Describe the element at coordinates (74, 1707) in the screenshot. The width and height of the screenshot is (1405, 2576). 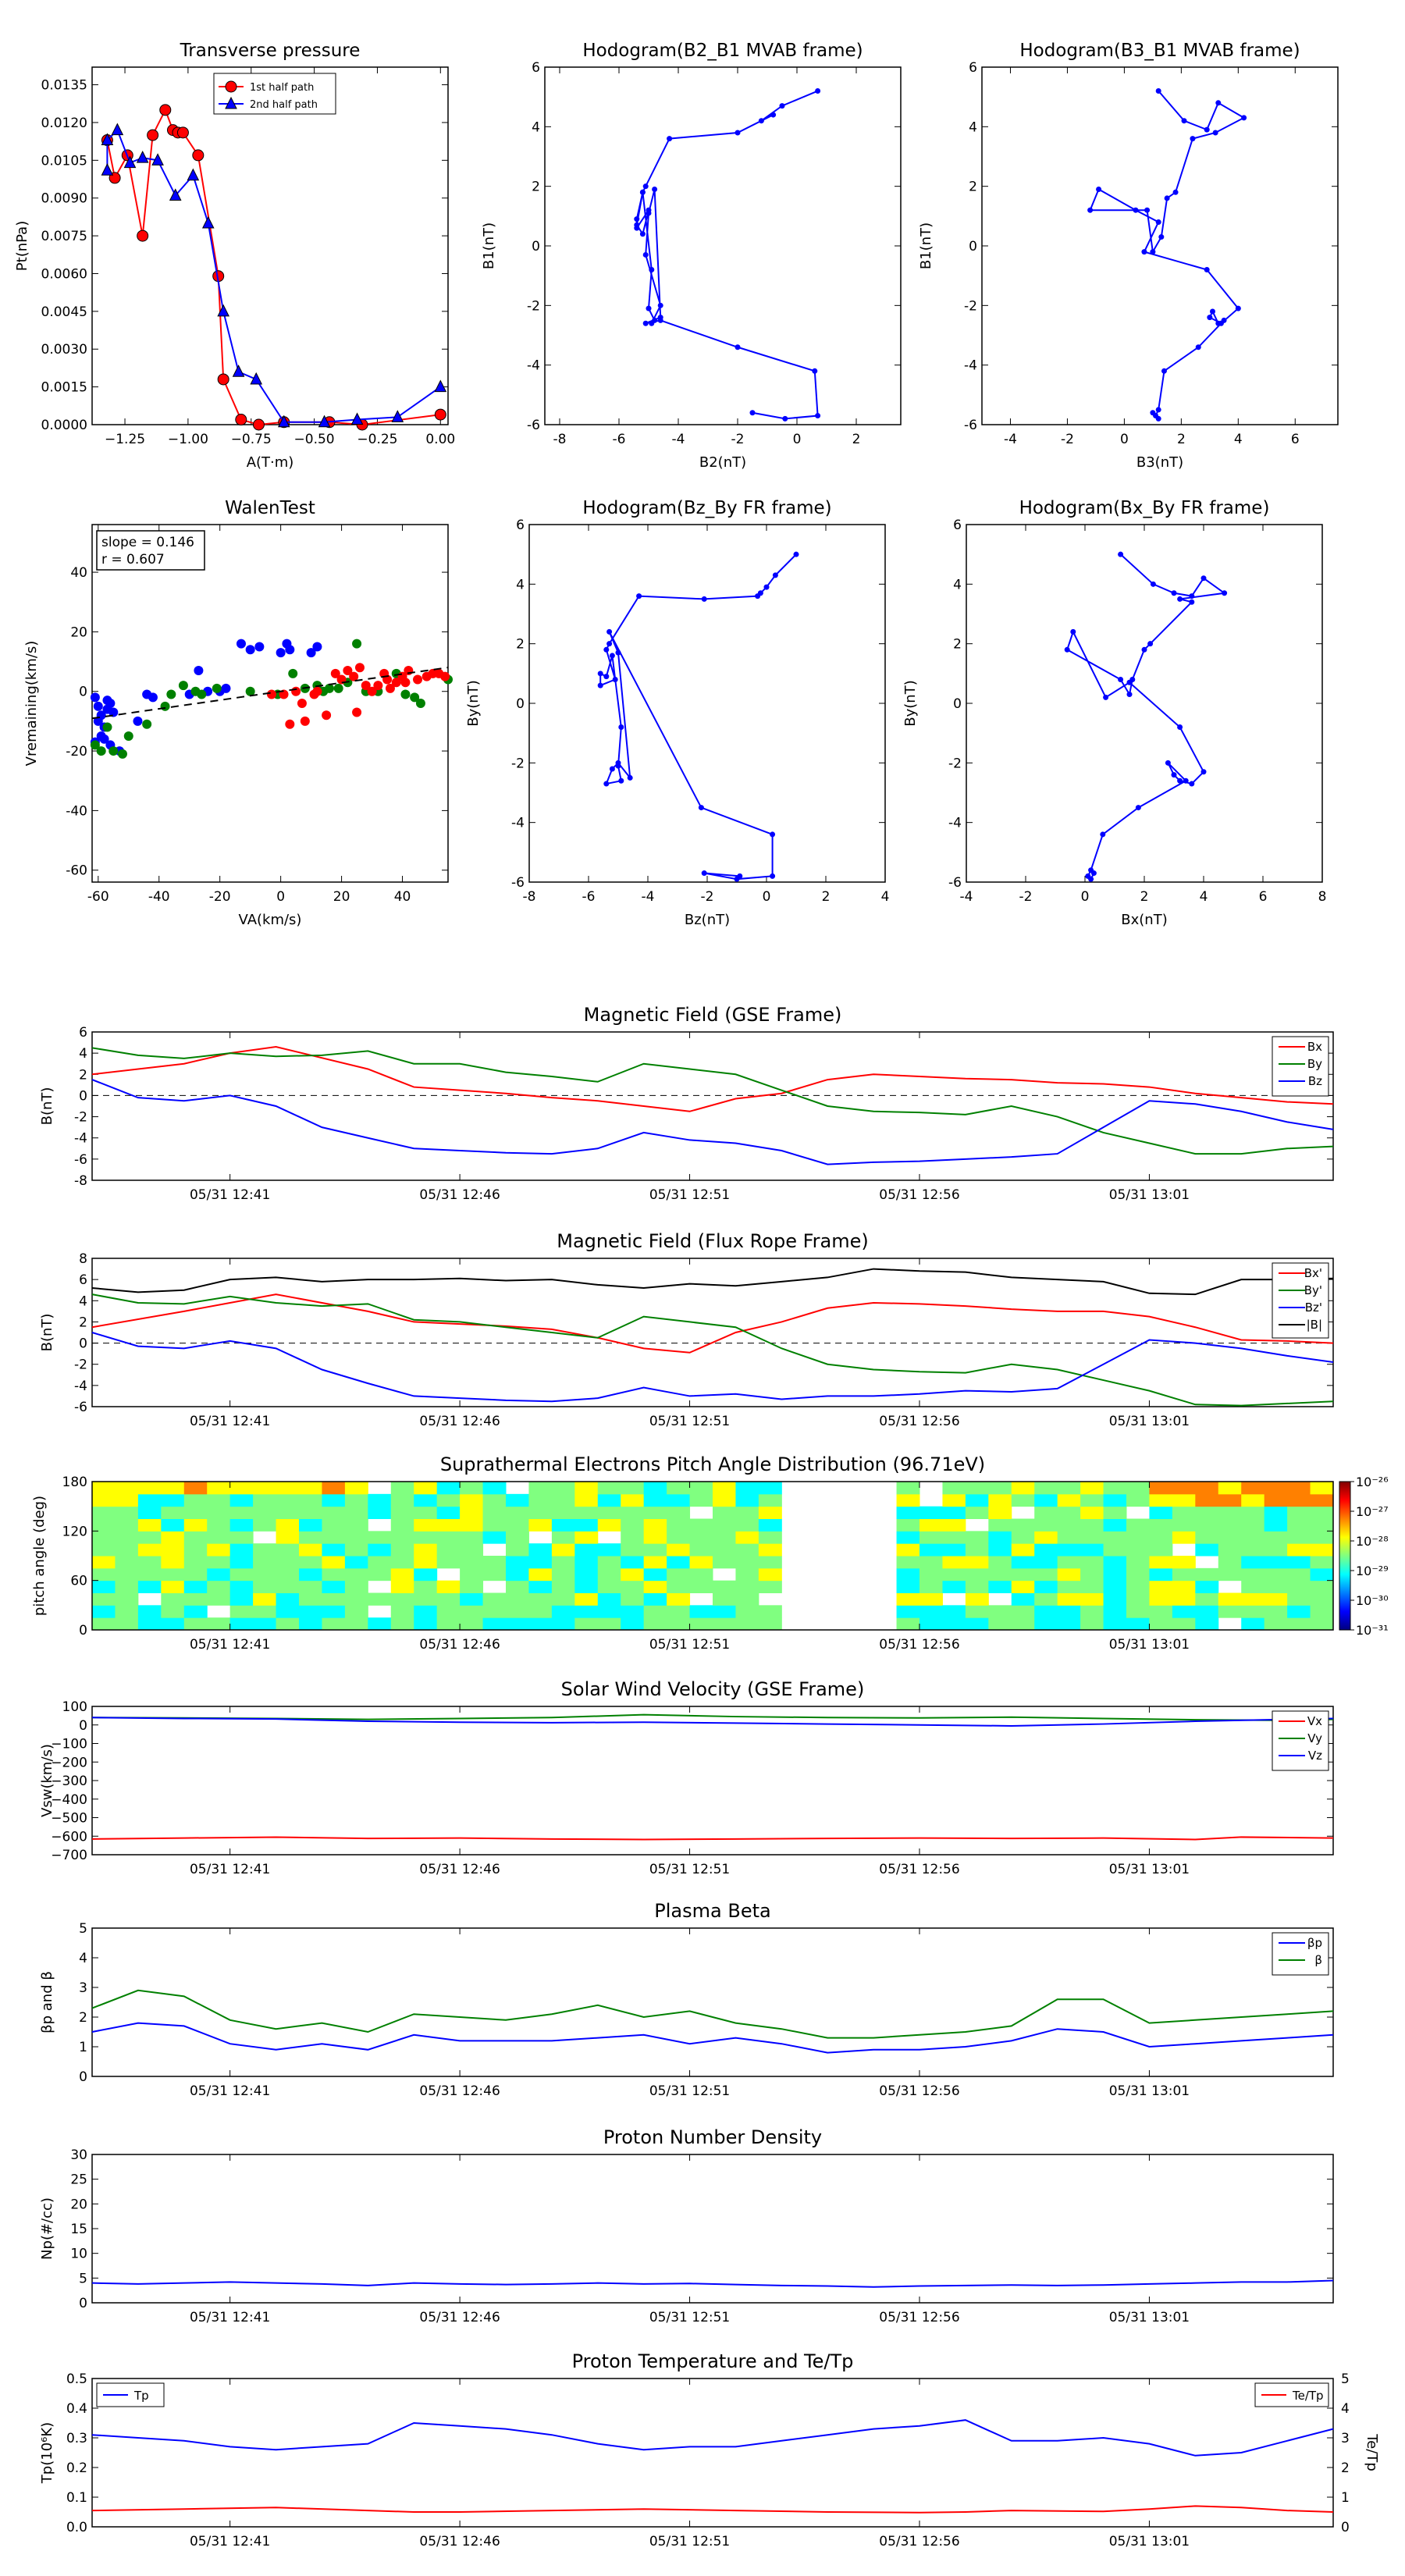
I see `vsw-ytick-label: 100` at that location.